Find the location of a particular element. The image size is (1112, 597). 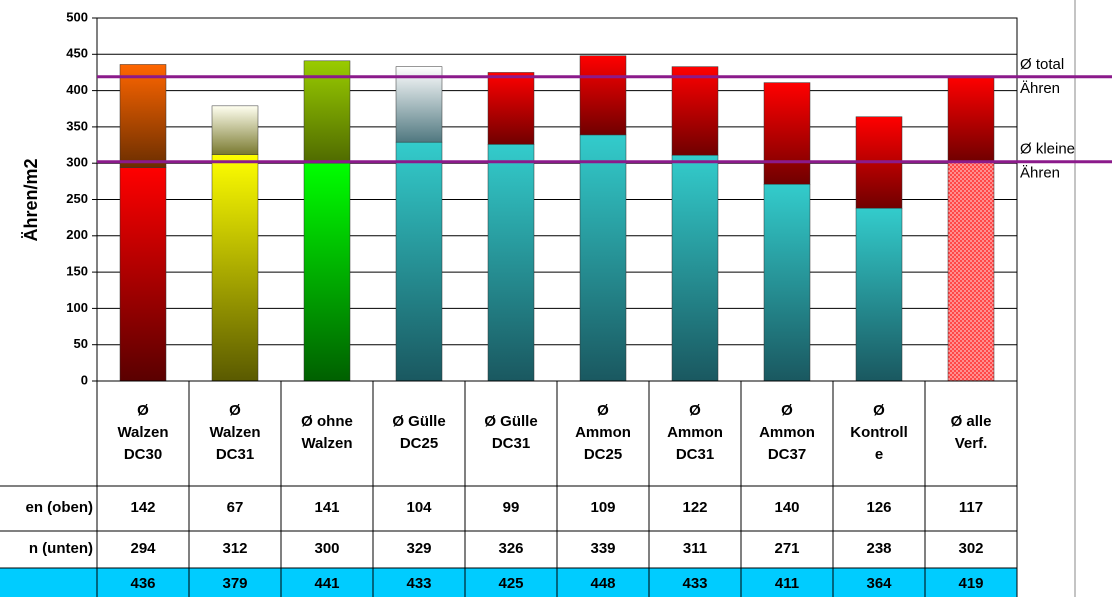

category-label: Ø Gülle DC25 is located at coordinates (418, 432).